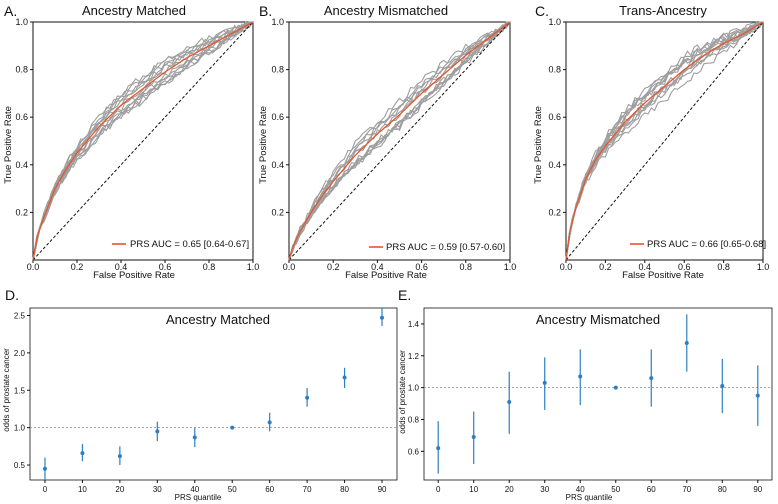  Describe the element at coordinates (414, 419) in the screenshot. I see `panel-e-ytick-label: 0.8` at that location.